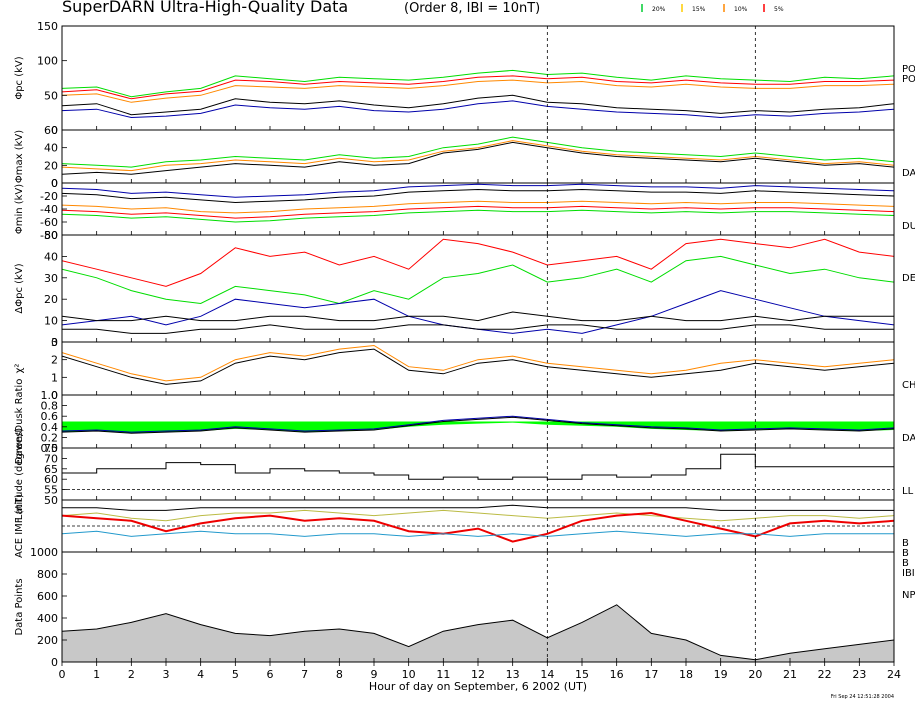 The height and width of the screenshot is (704, 915). Describe the element at coordinates (699, 9) in the screenshot. I see `legend-label-1: 15%` at that location.